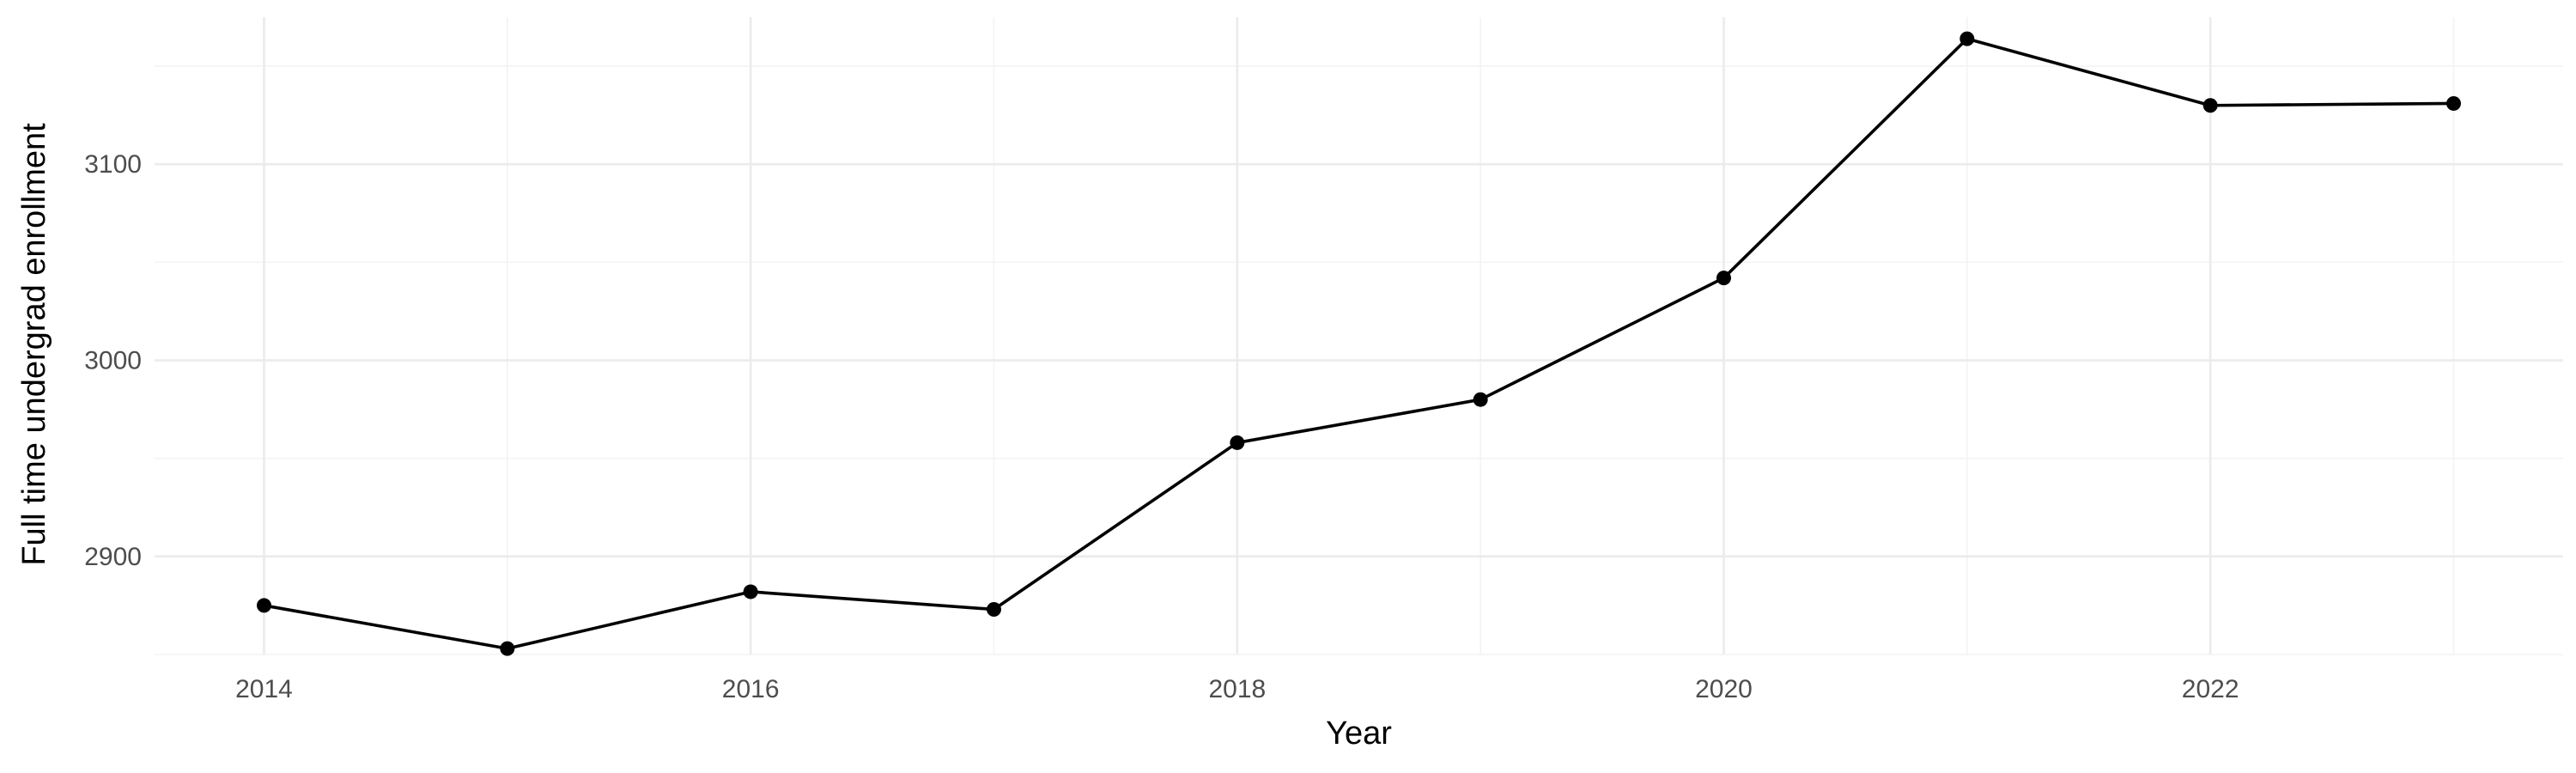 The width and height of the screenshot is (2576, 773). Describe the element at coordinates (1237, 689) in the screenshot. I see `x-tick-label: 2018` at that location.